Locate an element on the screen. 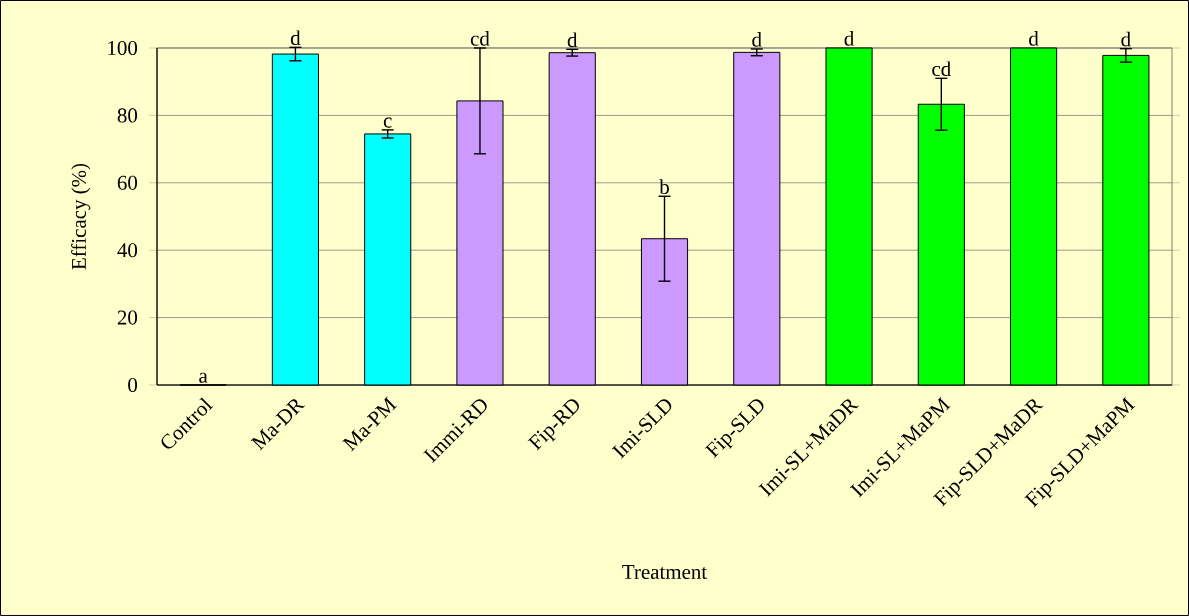  x-axis-title: Treatment is located at coordinates (665, 572).